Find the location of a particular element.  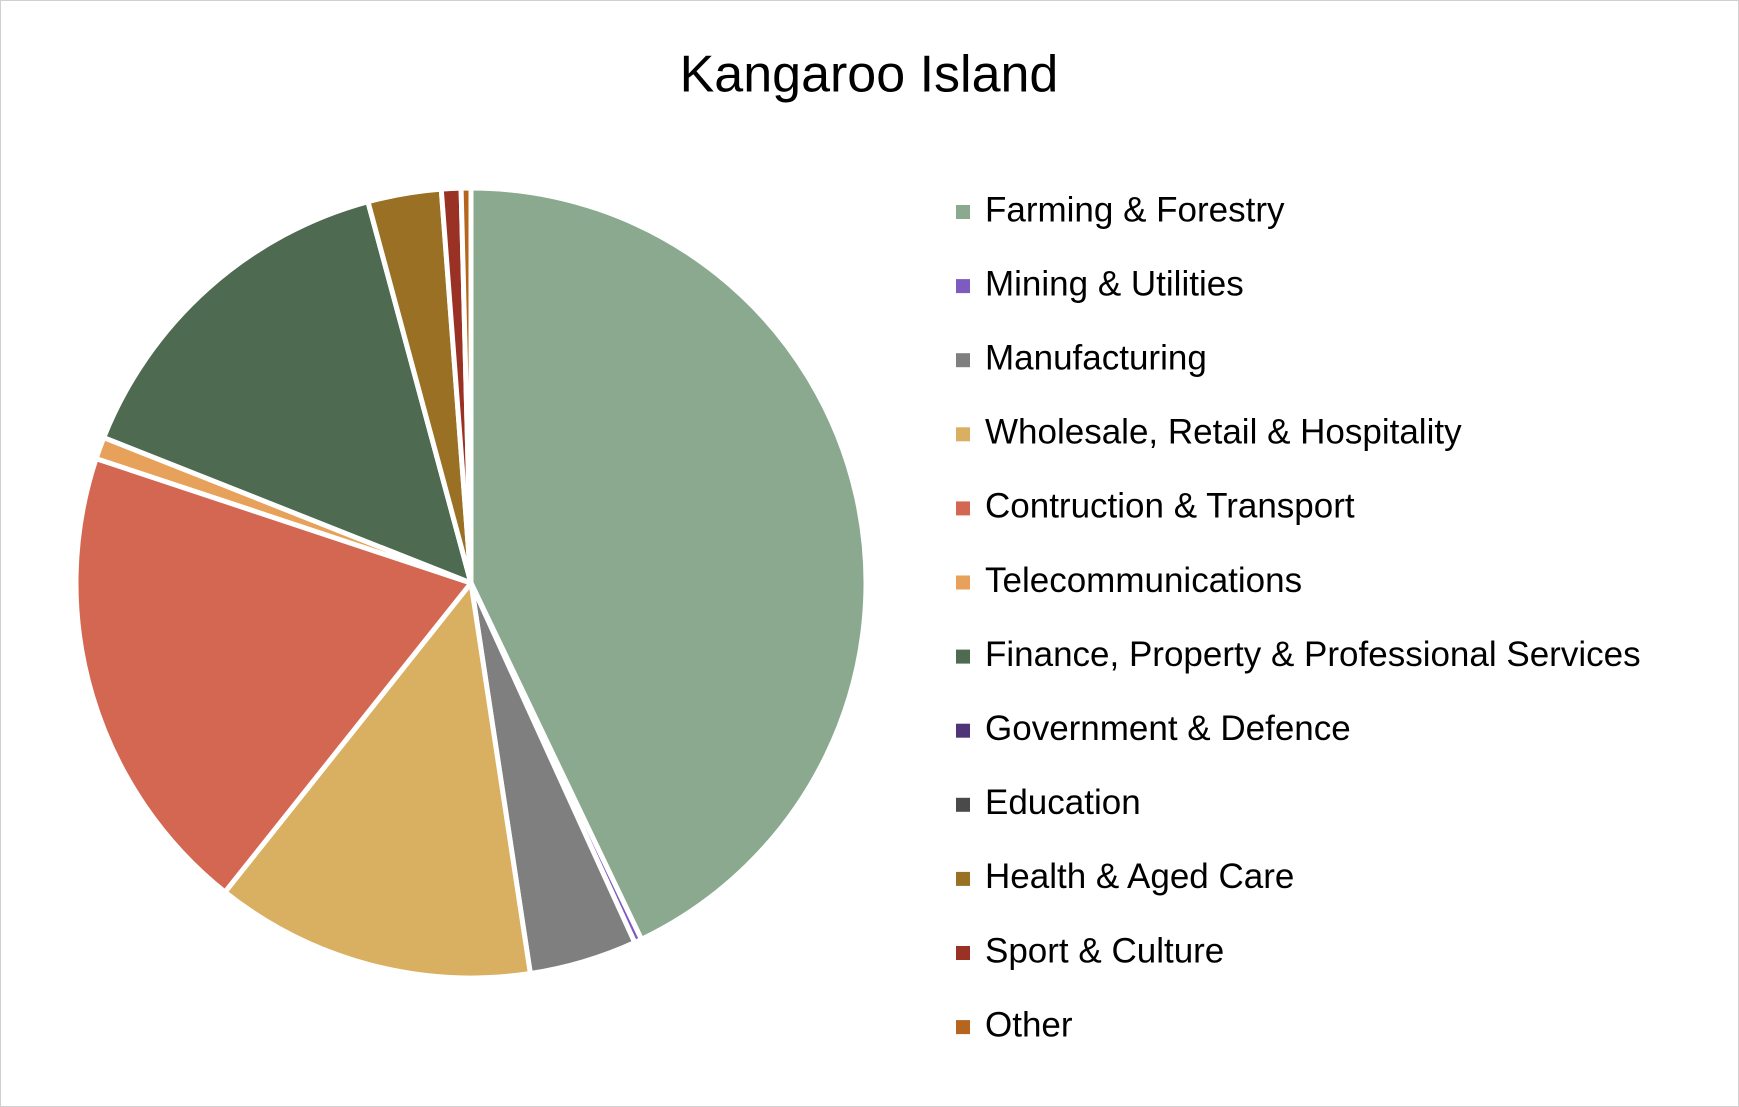

legend-label: Mining & Utilities is located at coordinates (1114, 283).